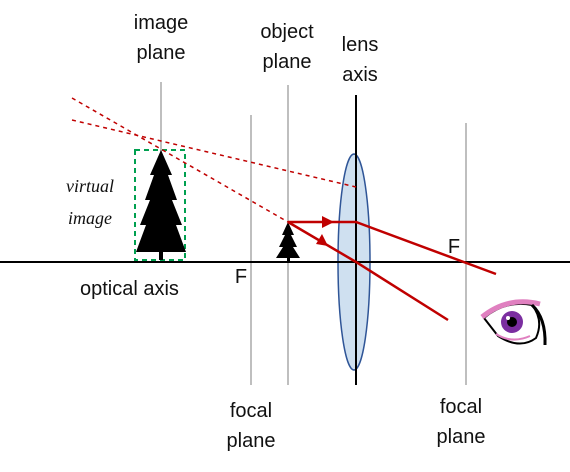 The height and width of the screenshot is (472, 570). Describe the element at coordinates (161, 205) in the screenshot. I see `tree-virtual-image` at that location.